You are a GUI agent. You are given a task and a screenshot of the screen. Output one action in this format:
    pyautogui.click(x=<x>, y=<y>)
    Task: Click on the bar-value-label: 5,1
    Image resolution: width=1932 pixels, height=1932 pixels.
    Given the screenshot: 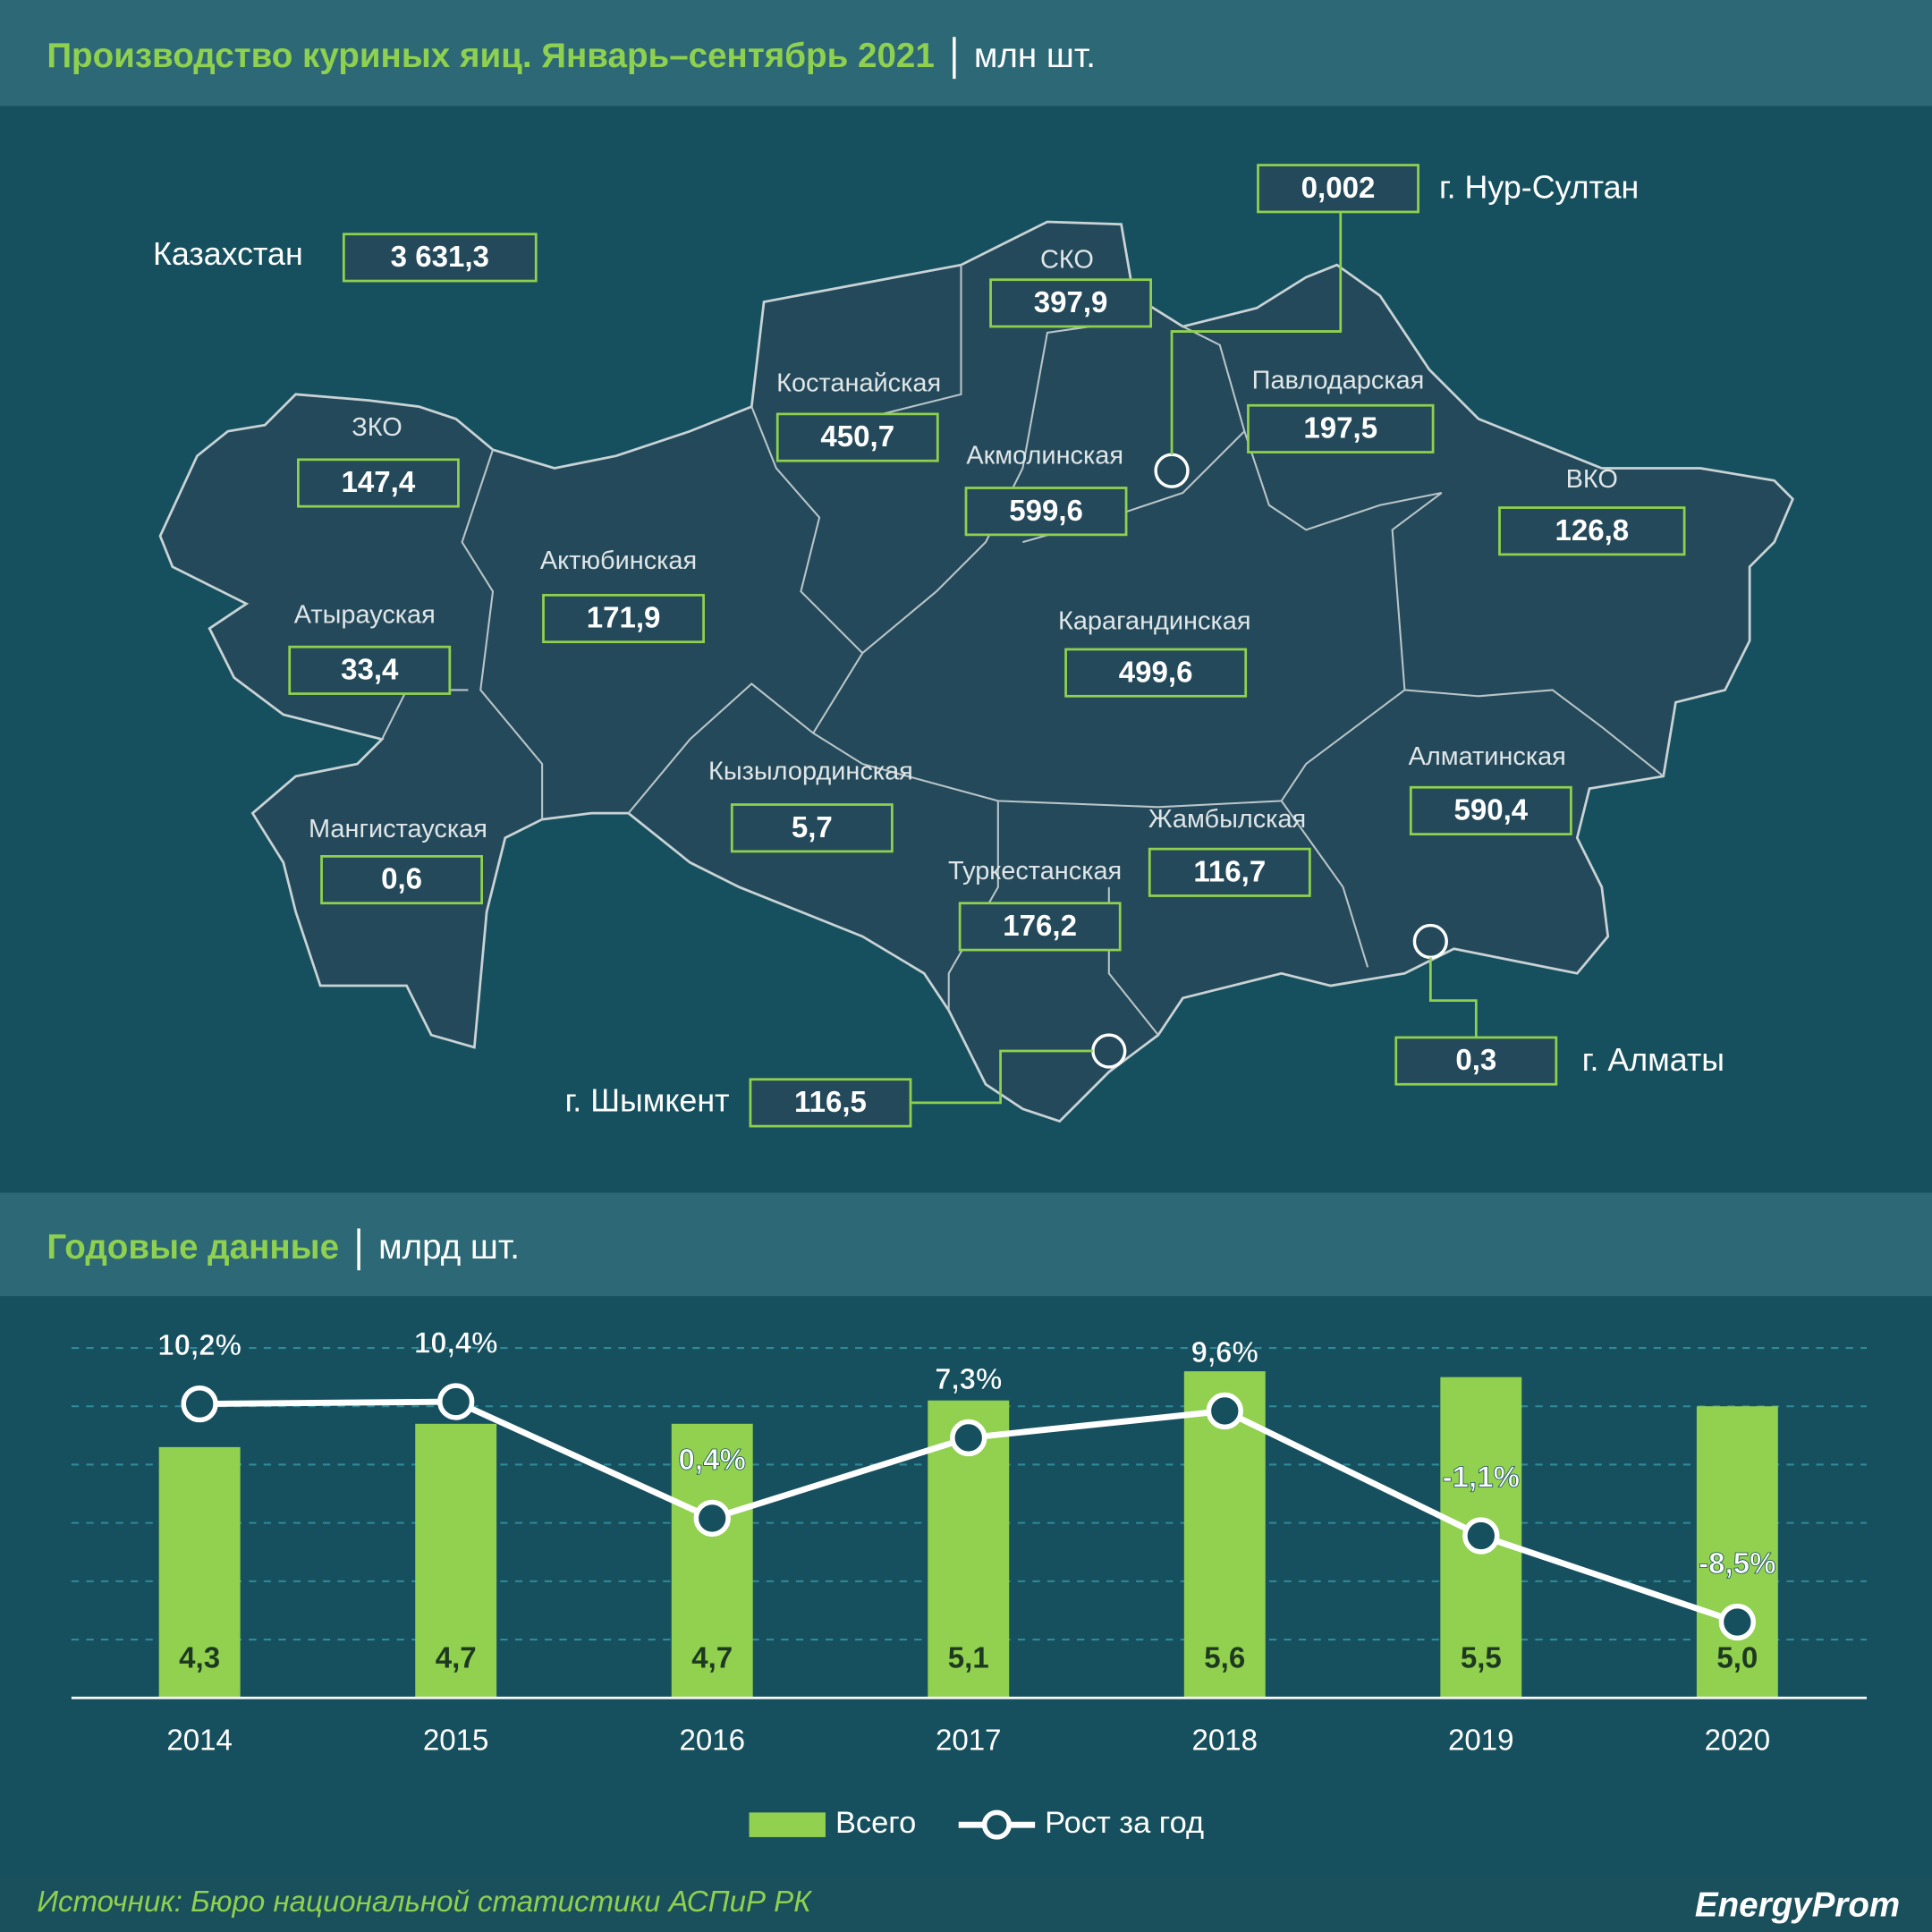 What is the action you would take?
    pyautogui.click(x=968, y=1657)
    